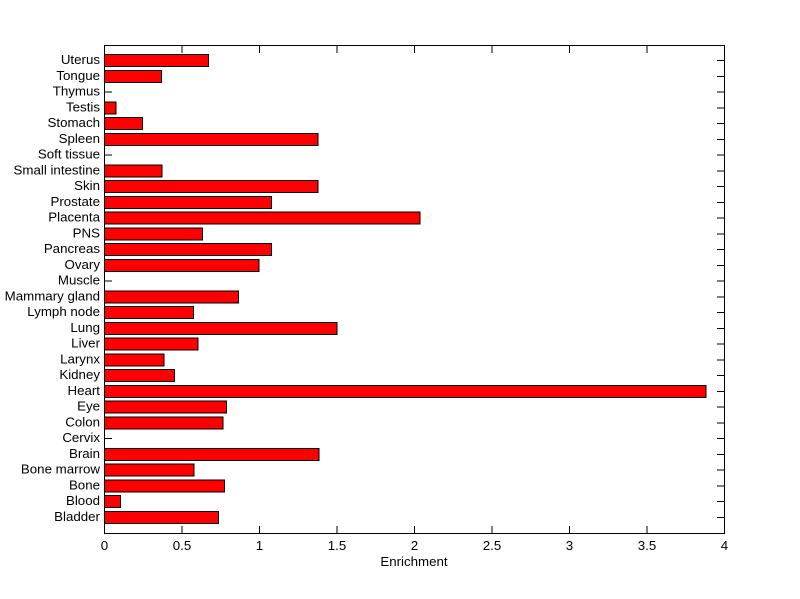 The width and height of the screenshot is (800, 599). What do you see at coordinates (87, 185) in the screenshot?
I see `svg-text: Skin` at bounding box center [87, 185].